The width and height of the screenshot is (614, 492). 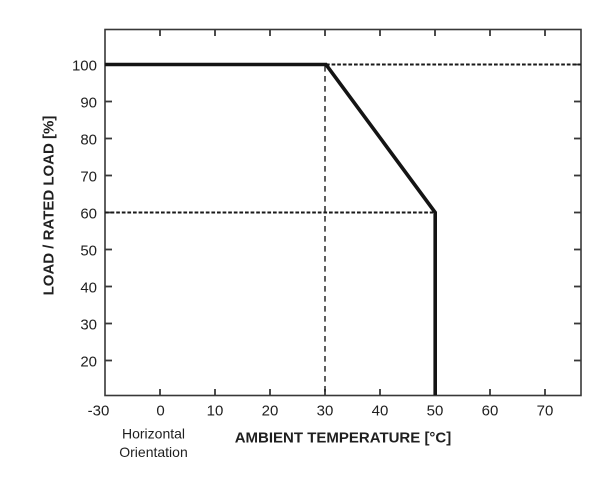 What do you see at coordinates (88, 140) in the screenshot?
I see `svg-text: 80` at bounding box center [88, 140].